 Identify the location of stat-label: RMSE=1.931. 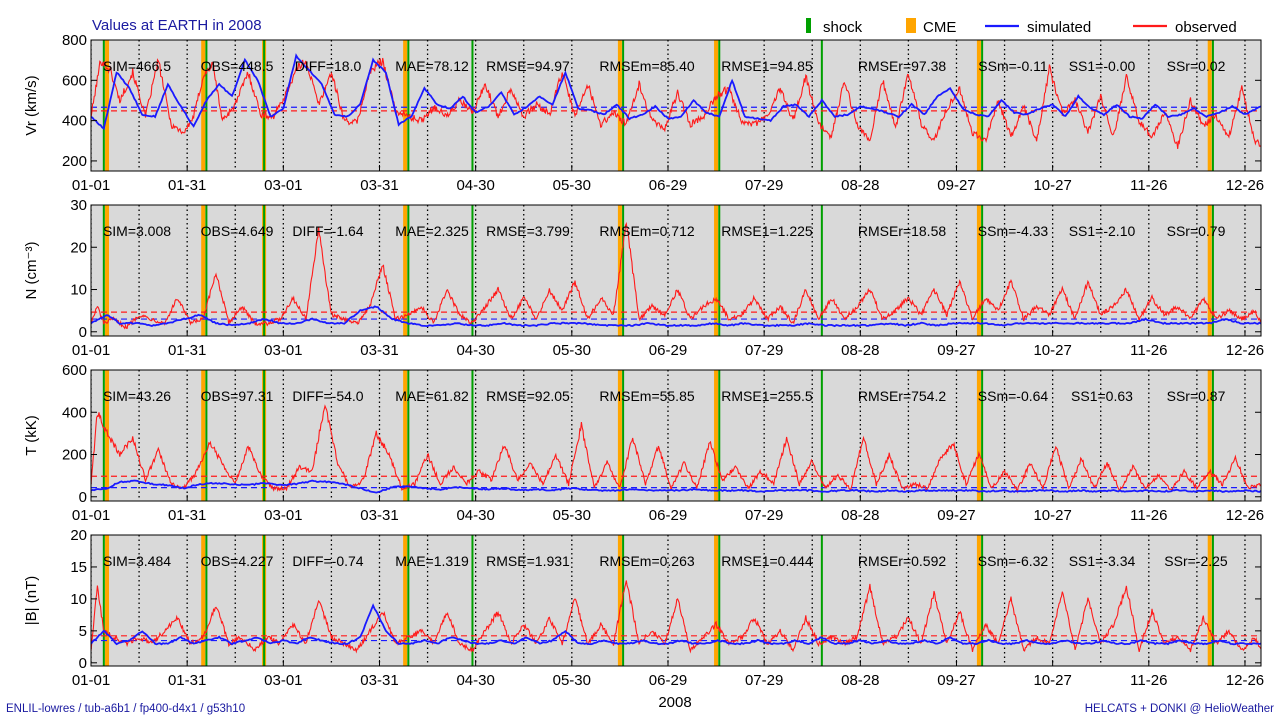
(528, 561).